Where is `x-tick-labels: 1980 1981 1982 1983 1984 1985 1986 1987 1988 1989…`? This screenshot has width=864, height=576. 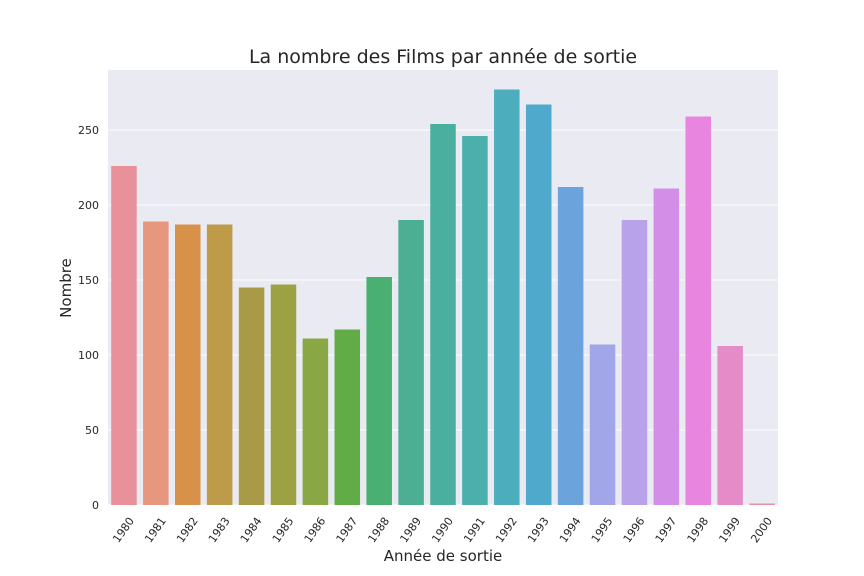
x-tick-labels: 1980 1981 1982 1983 1984 1985 1986 1987 1988 1989… is located at coordinates (442, 530).